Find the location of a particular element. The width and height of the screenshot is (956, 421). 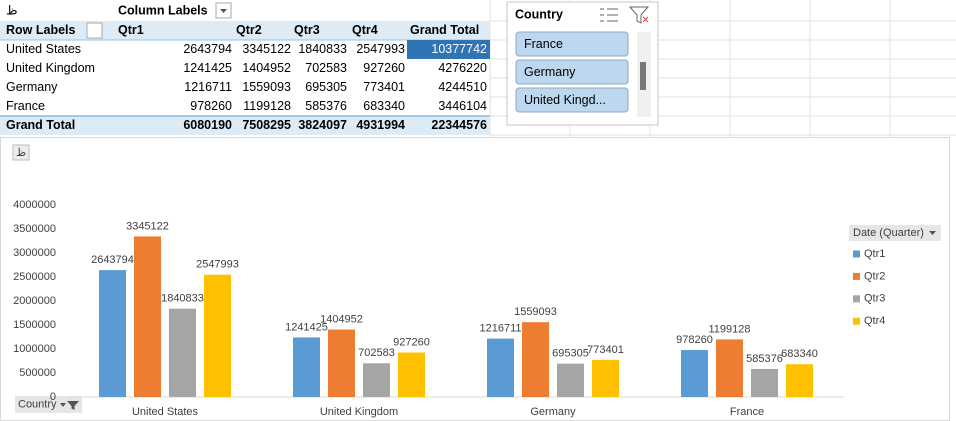

cell-value: 3446104 is located at coordinates (462, 106).